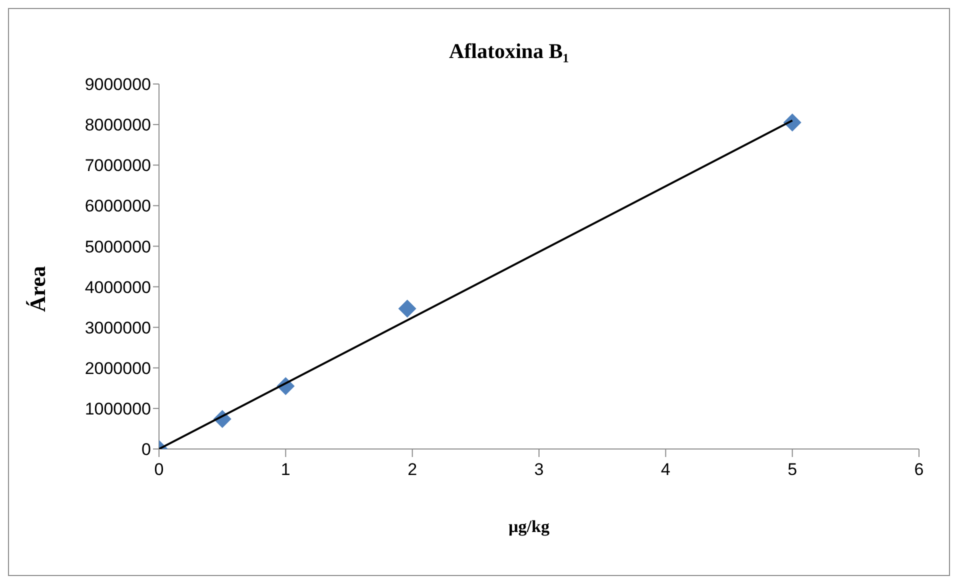 This screenshot has width=956, height=584. Describe the element at coordinates (919, 470) in the screenshot. I see `x-tick-label: 6` at that location.